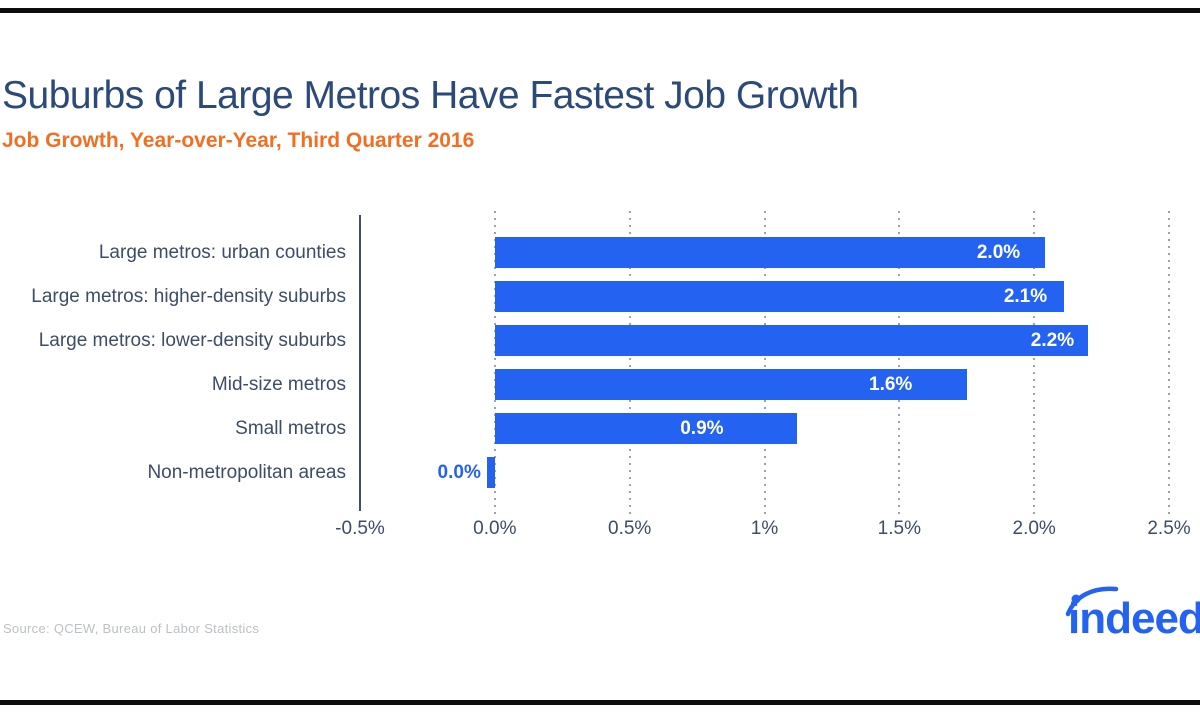  What do you see at coordinates (891, 384) in the screenshot?
I see `bar-value-label: 1.6%` at bounding box center [891, 384].